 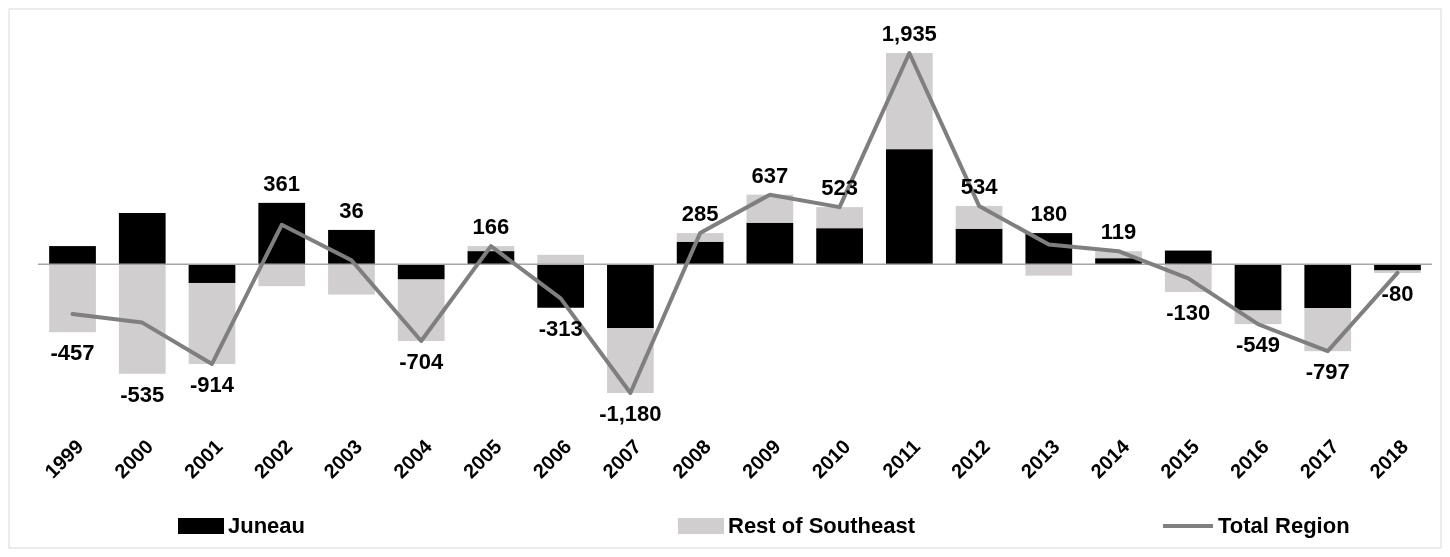 I want to click on data-label: -1,180, so click(x=630, y=413).